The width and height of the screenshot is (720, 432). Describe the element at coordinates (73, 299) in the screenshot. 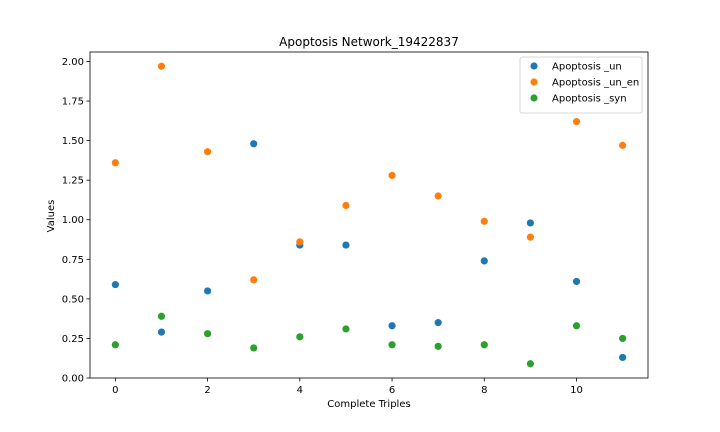

I see `y-tick-label: 0.50` at that location.